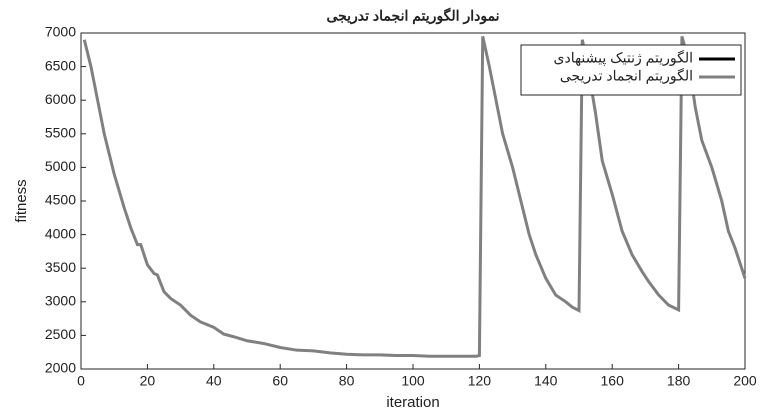 The image size is (760, 410). Describe the element at coordinates (623, 58) in the screenshot. I see `legend-label: الگوریتم ژنتیک پیشنهادی` at that location.